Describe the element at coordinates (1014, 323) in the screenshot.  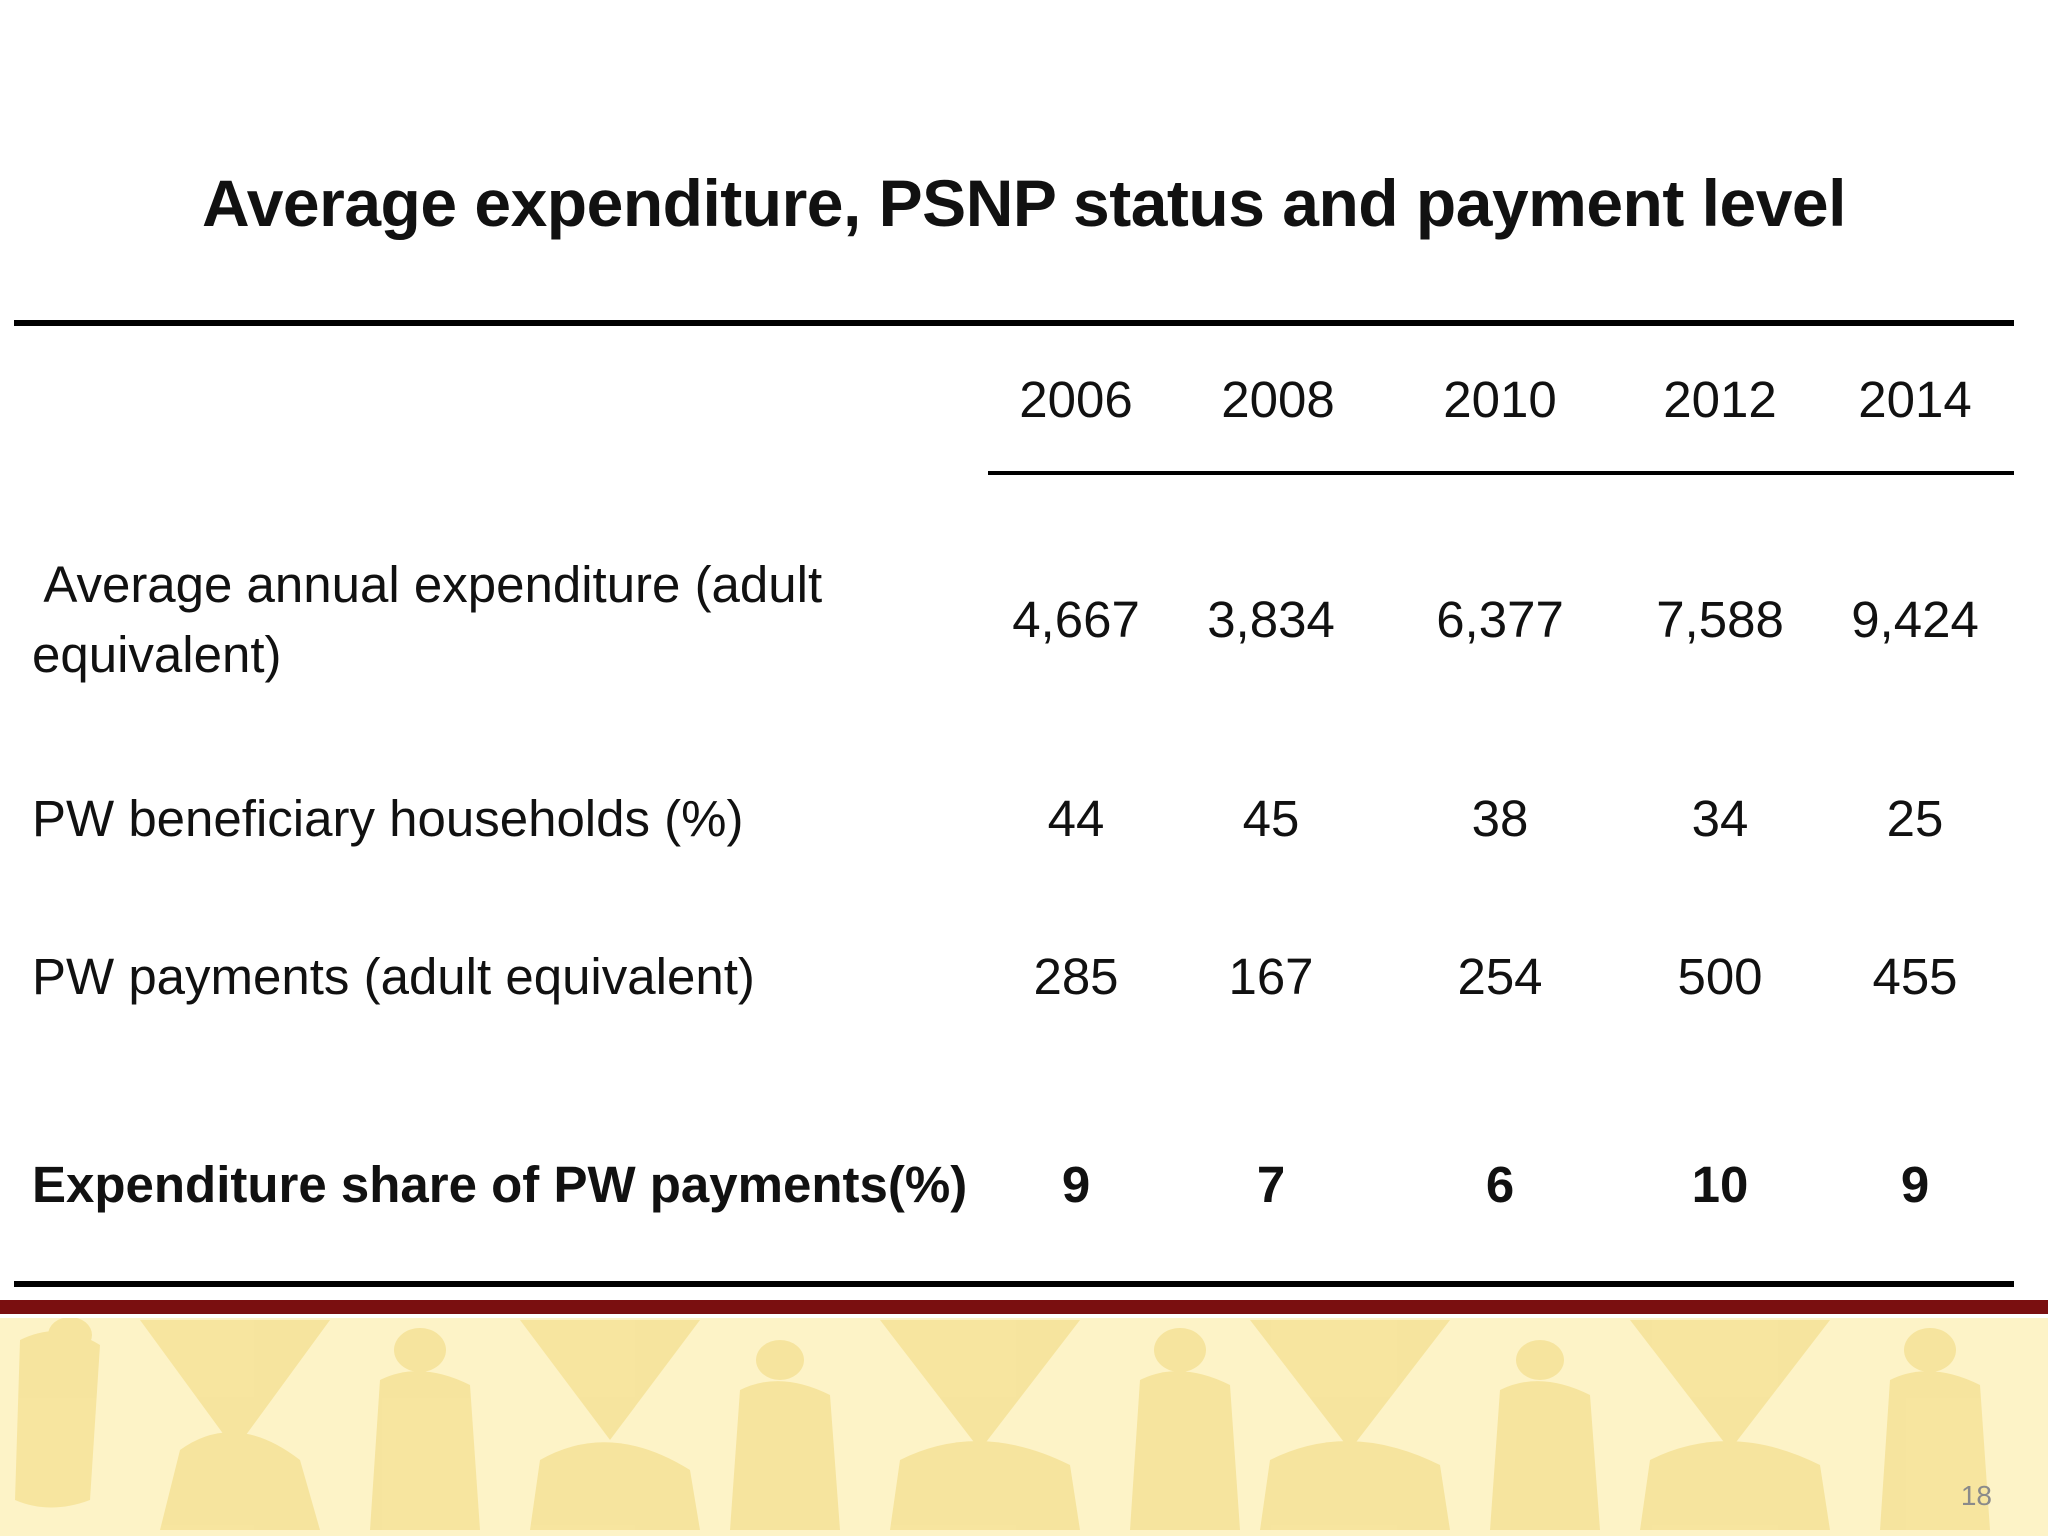
I see `table-top-rule` at that location.